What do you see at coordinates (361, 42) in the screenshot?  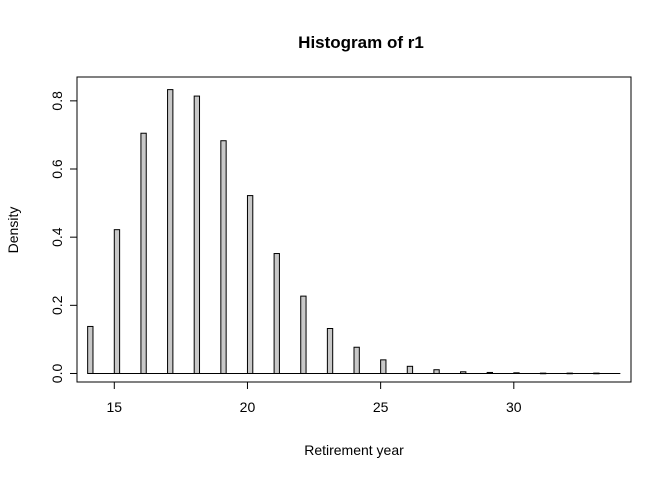 I see `chart-title: Histogram of r1` at bounding box center [361, 42].